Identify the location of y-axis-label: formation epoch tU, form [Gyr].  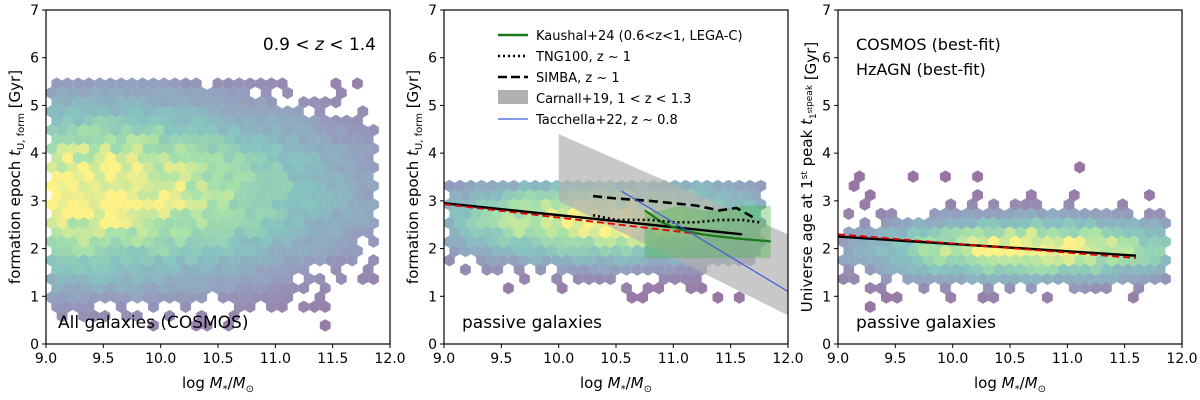
(16, 177).